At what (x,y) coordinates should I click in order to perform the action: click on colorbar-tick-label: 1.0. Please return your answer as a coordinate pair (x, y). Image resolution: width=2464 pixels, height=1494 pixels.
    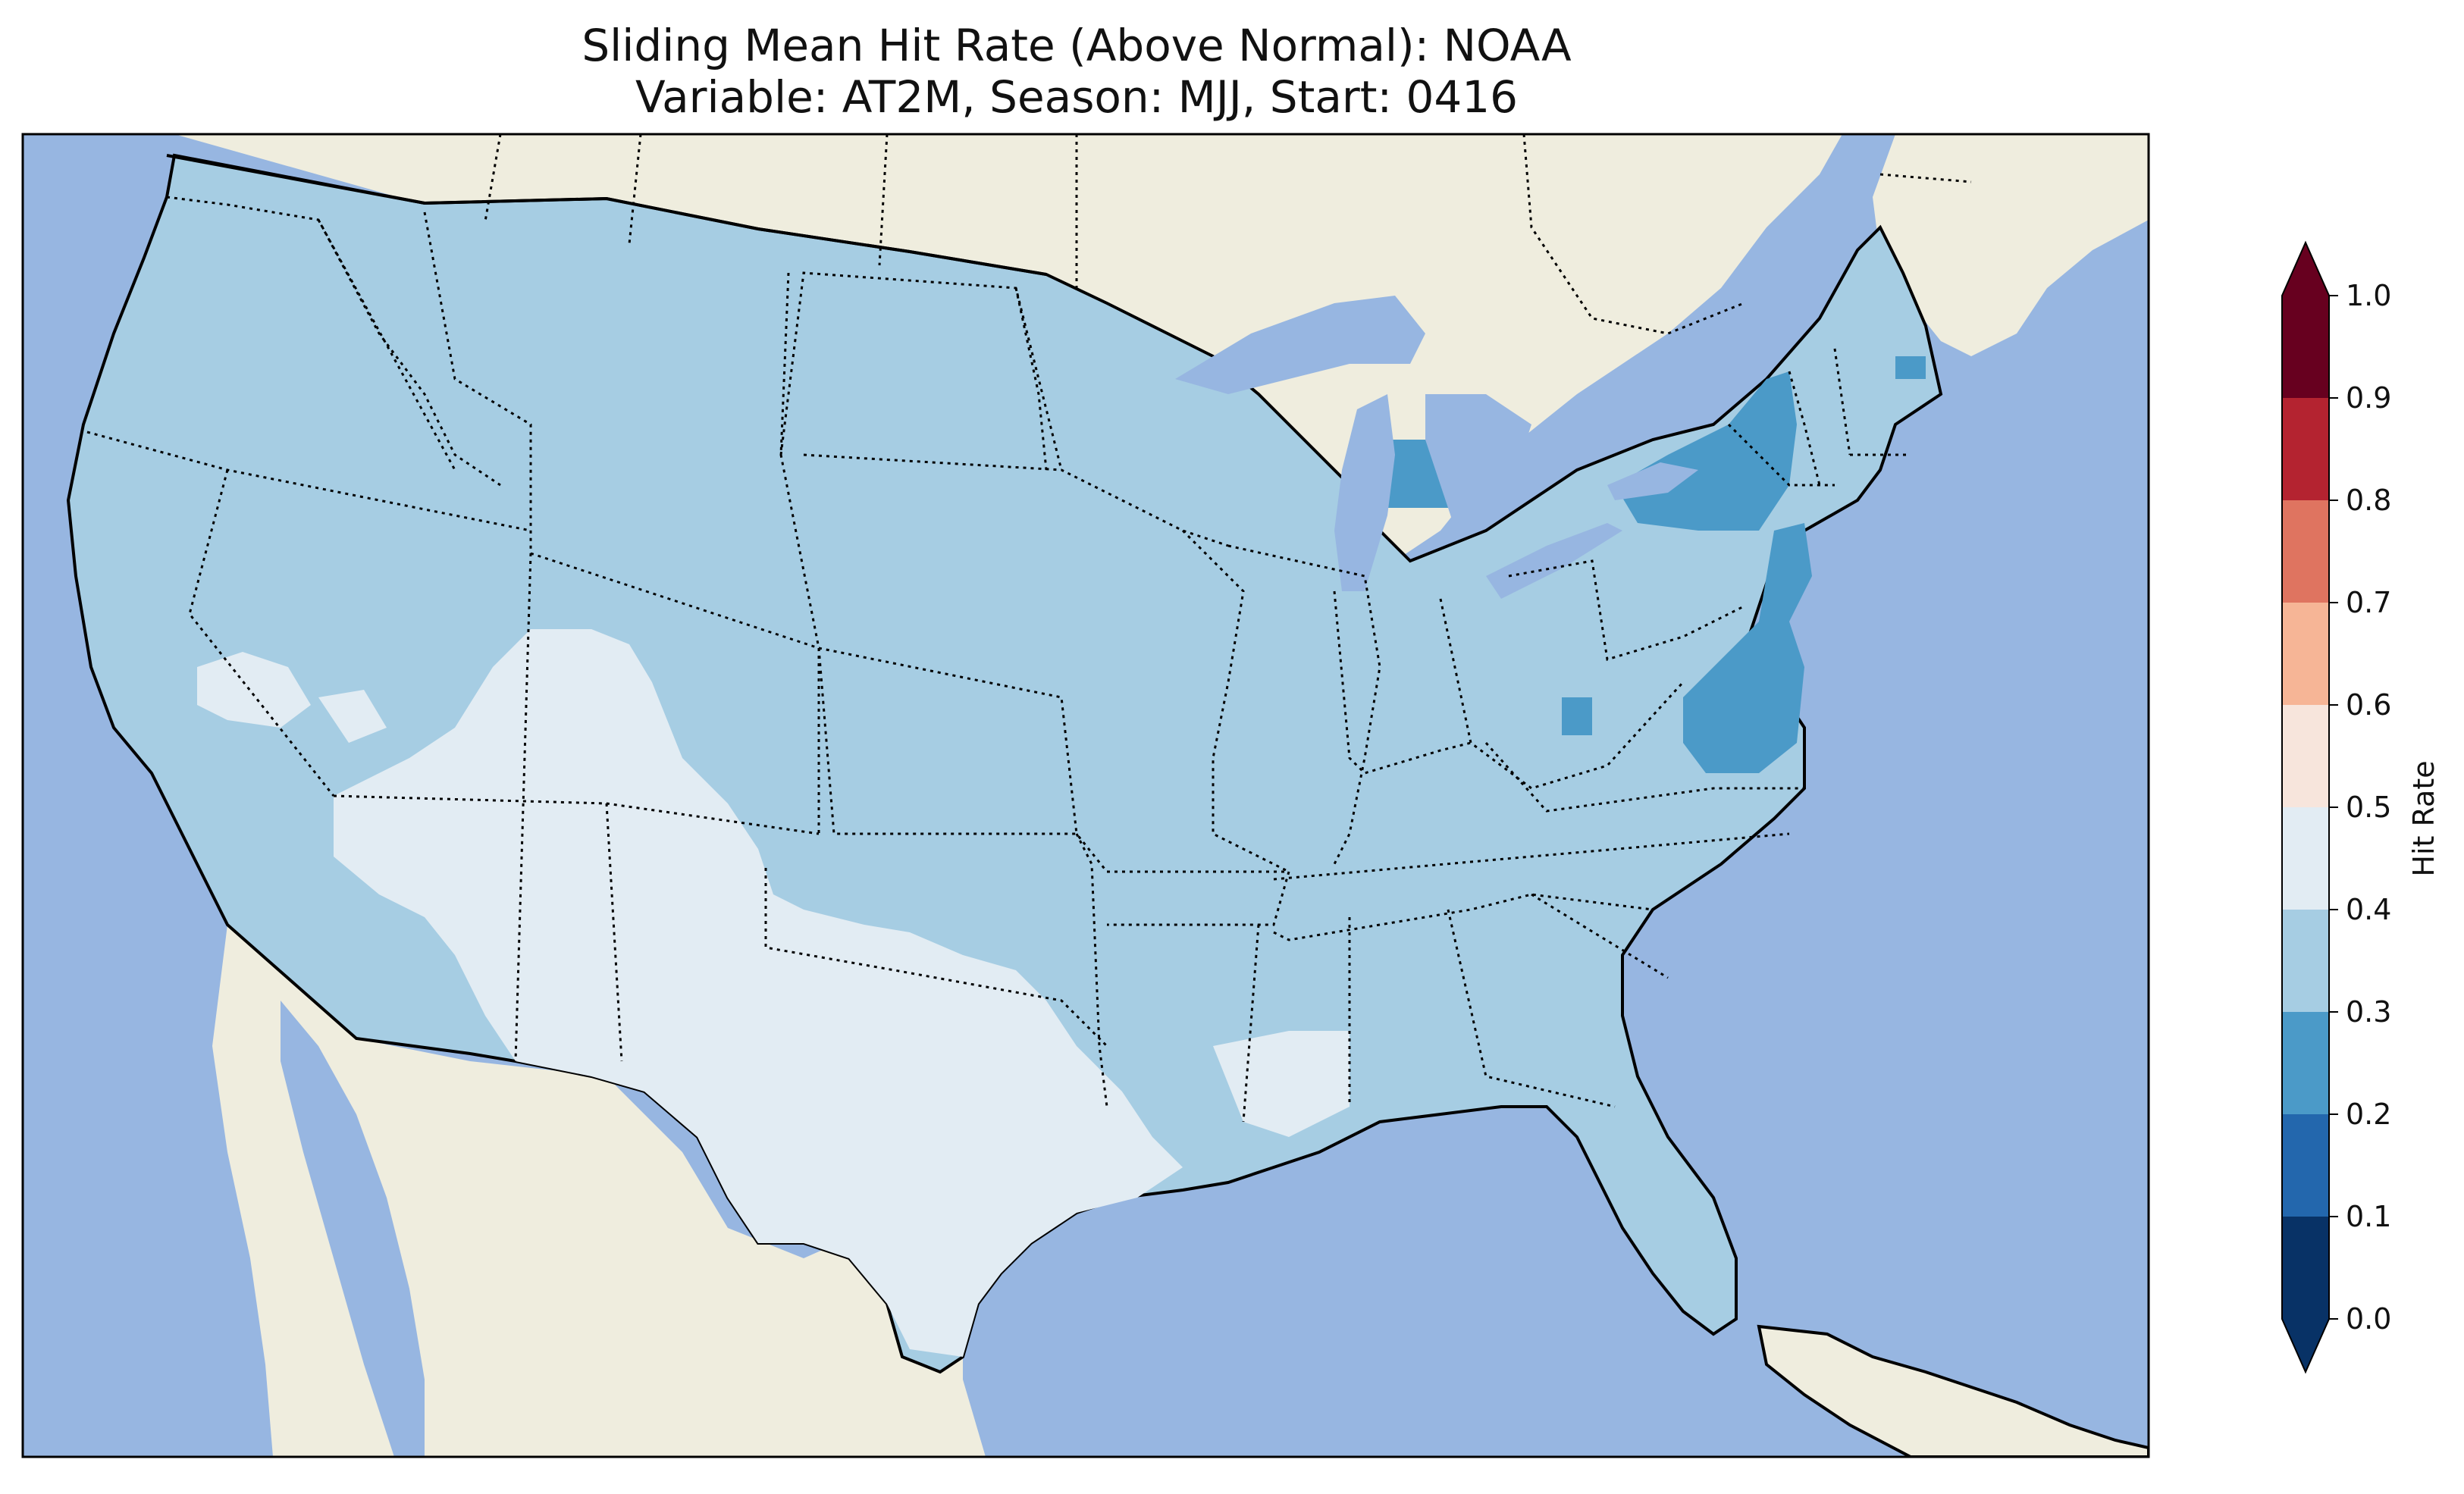
    Looking at the image, I should click on (2368, 295).